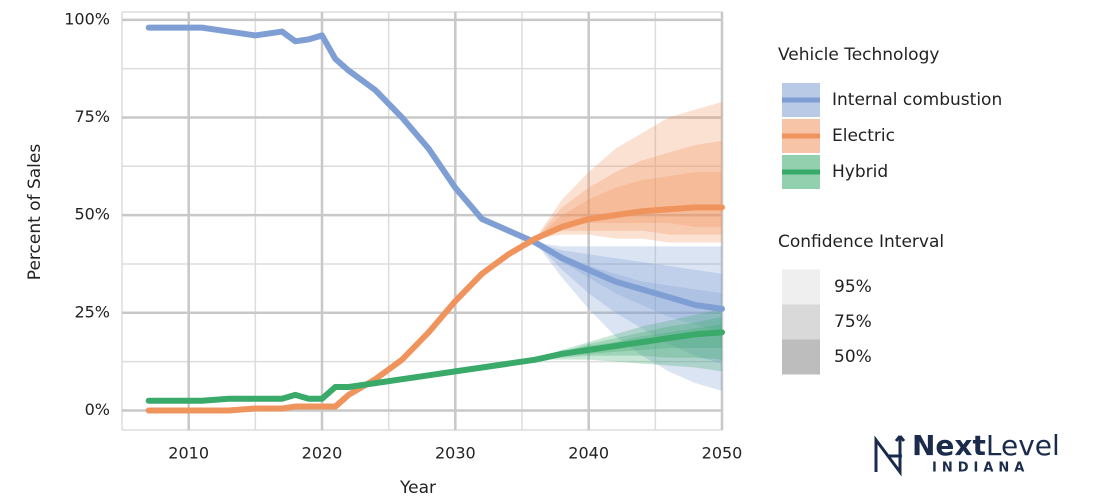 This screenshot has width=1109, height=502. Describe the element at coordinates (97, 409) in the screenshot. I see `y-tick-label: 0%` at that location.